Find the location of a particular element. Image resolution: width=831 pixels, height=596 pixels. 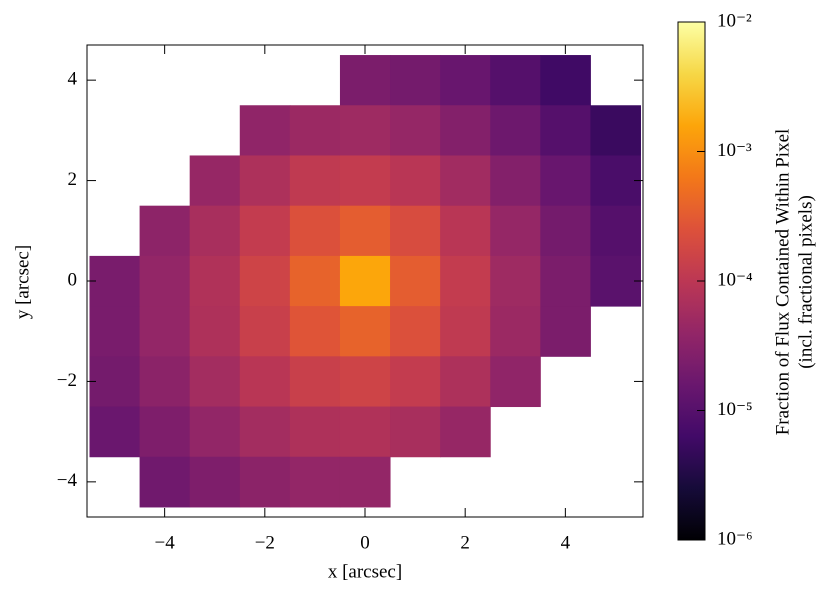

y-tick-label: −4 is located at coordinates (67, 480).